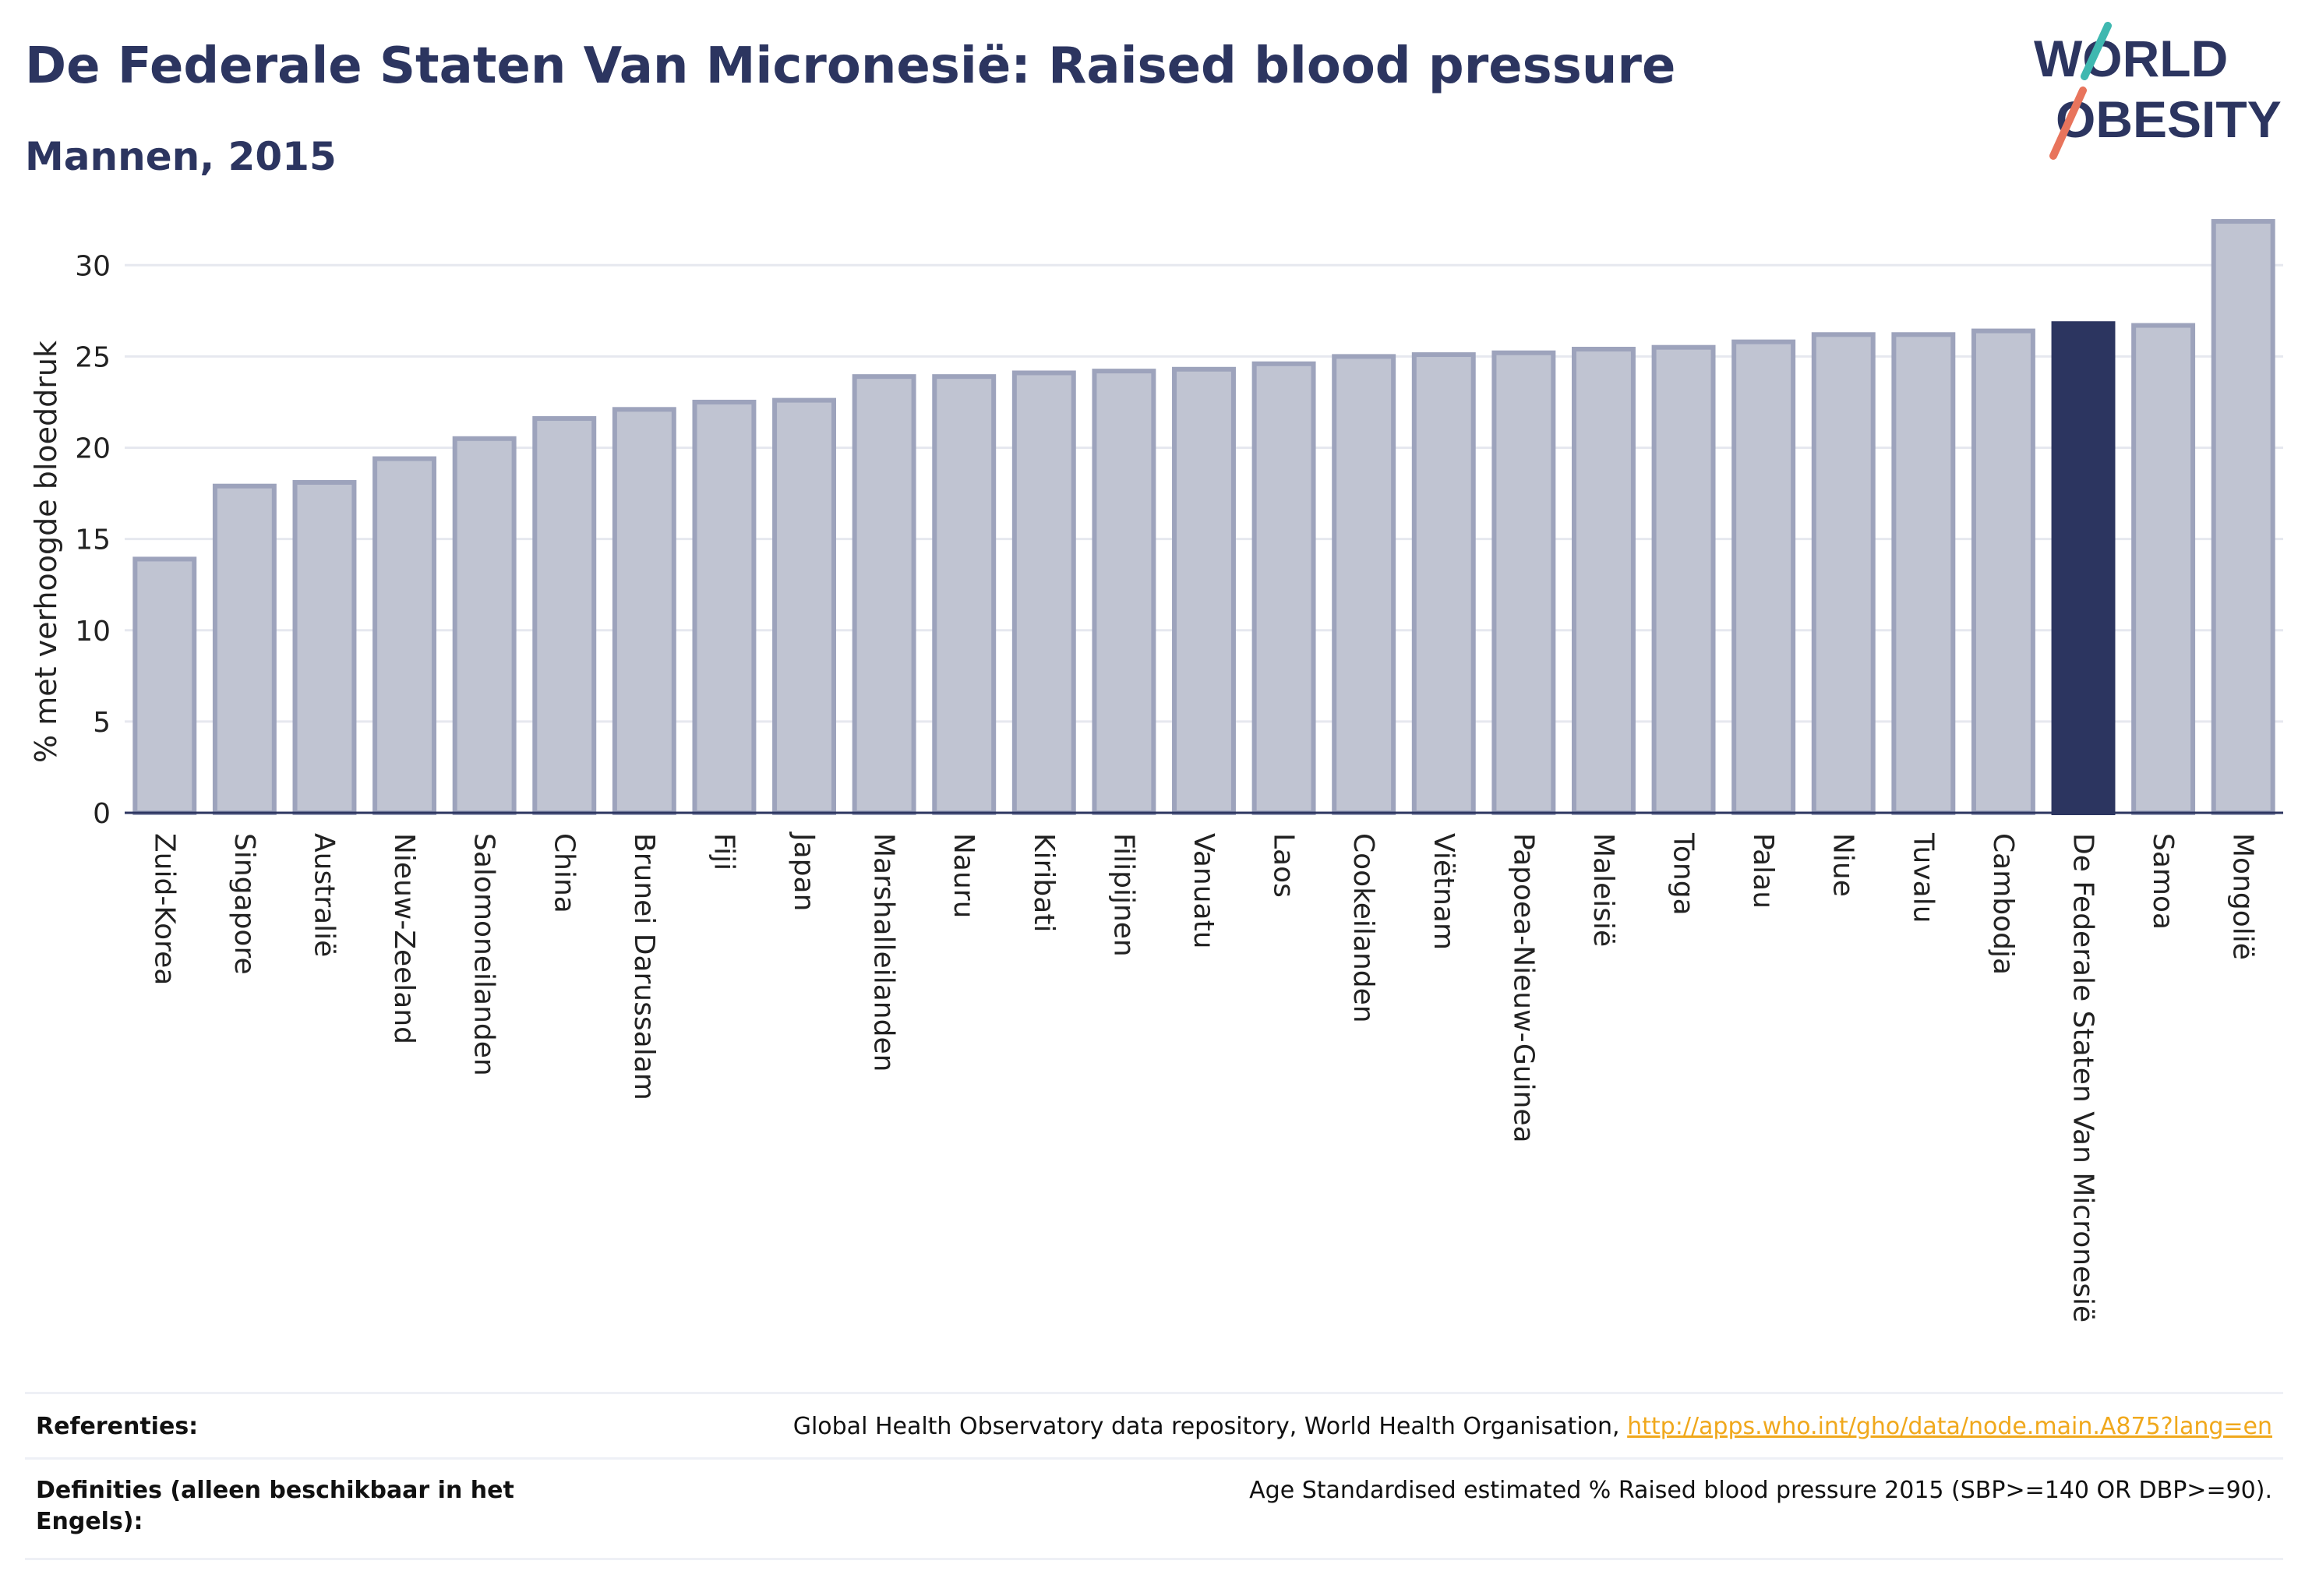 This screenshot has height=1596, width=2305. I want to click on x-tick-label: Singapore, so click(244, 904).